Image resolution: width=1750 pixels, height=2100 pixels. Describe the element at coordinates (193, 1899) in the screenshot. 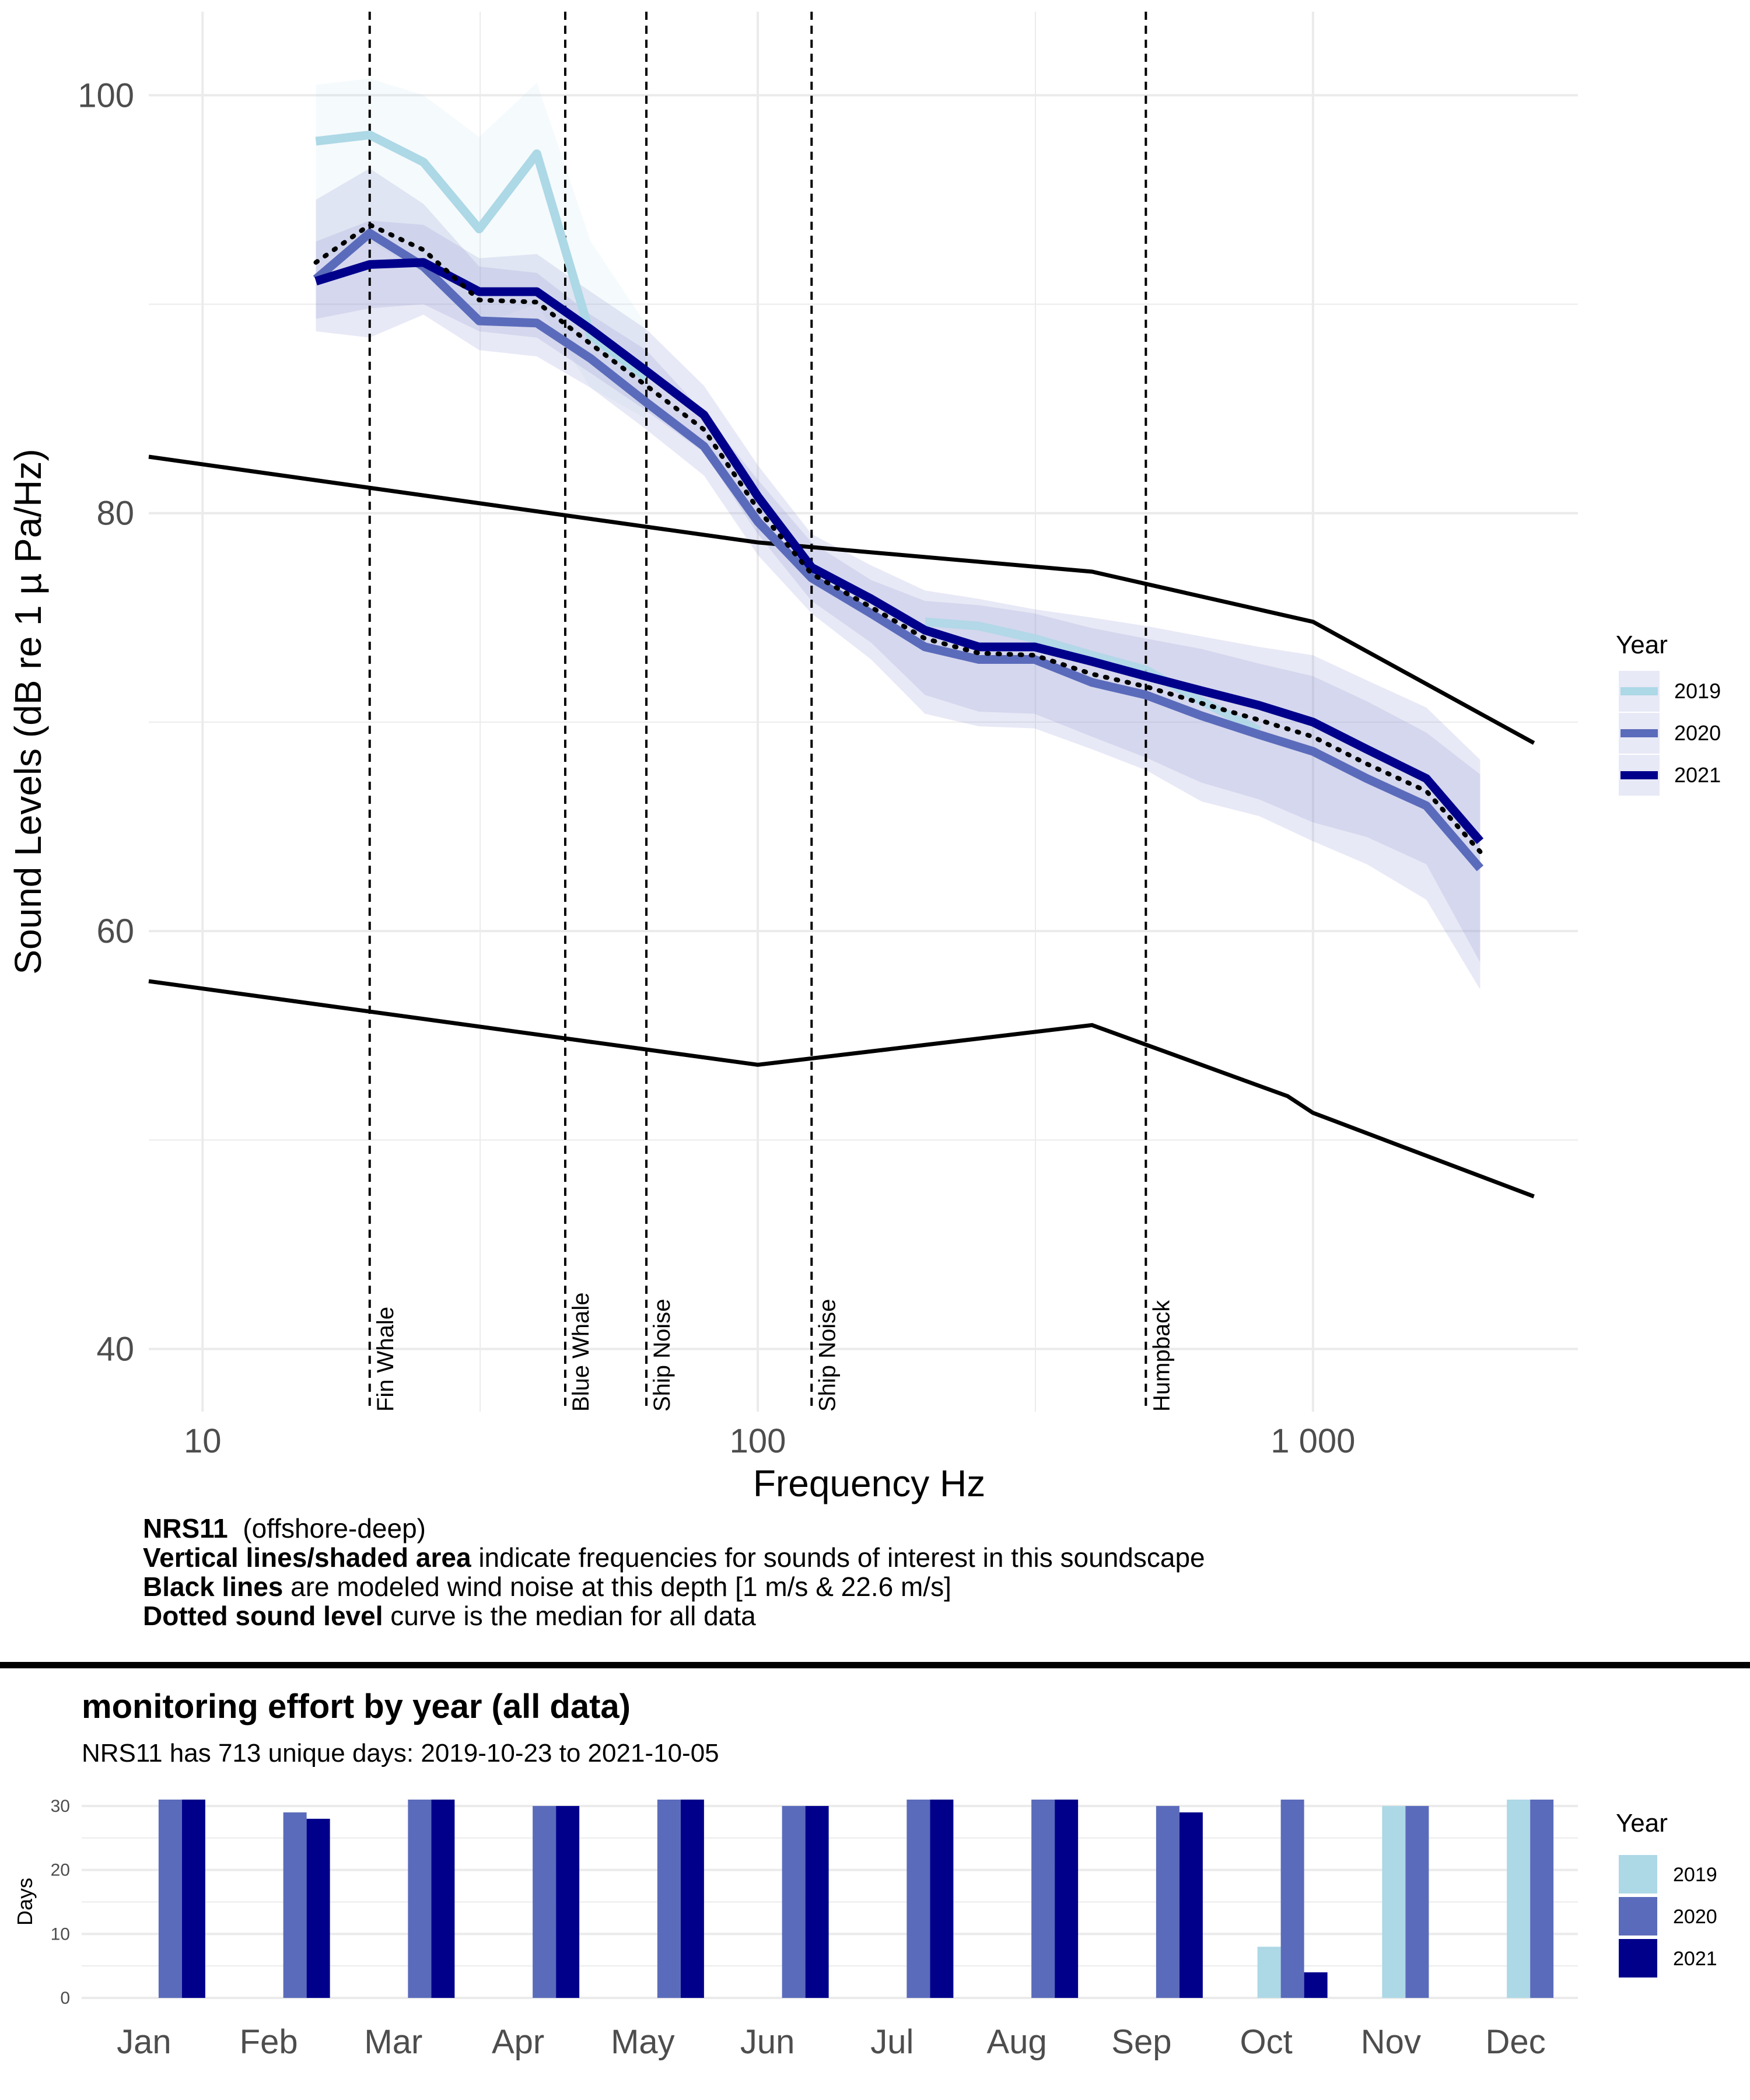

I see `bar-2021-Jan` at that location.